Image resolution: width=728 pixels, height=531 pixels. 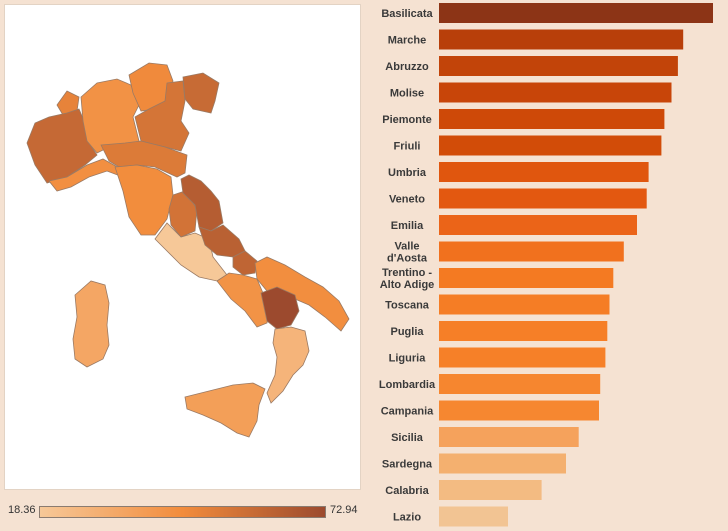 I want to click on bar-label: Friuli, so click(x=407, y=147).